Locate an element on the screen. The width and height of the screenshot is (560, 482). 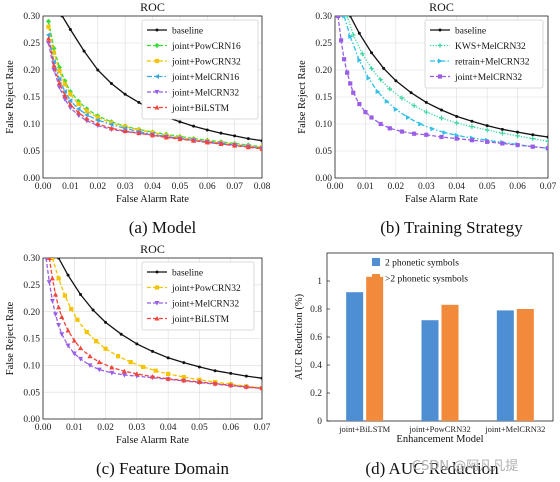
legend-label: joint+MelCRN32 is located at coordinates (205, 304).